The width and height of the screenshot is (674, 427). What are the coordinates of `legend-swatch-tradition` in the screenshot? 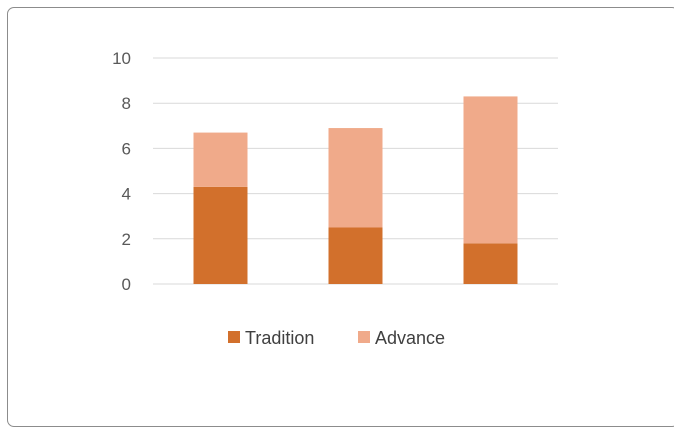 It's located at (234, 337).